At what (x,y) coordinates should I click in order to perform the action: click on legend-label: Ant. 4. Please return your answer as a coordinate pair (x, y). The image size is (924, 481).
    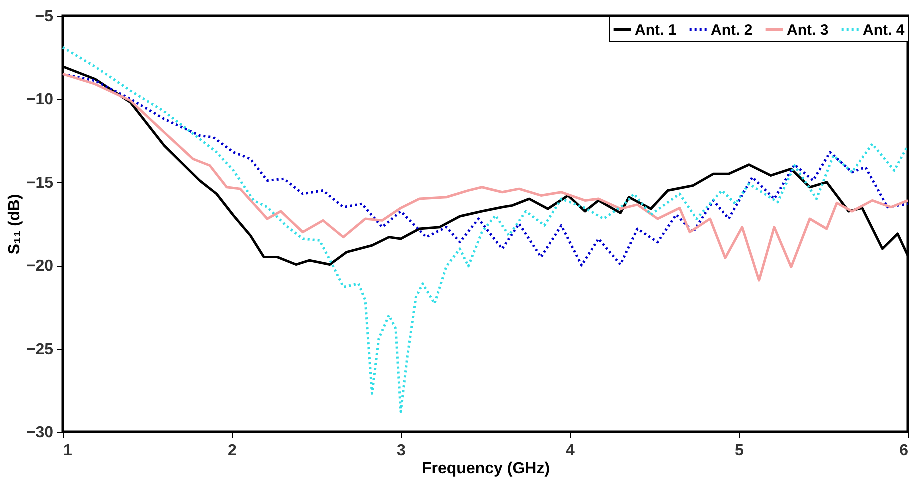
    Looking at the image, I should click on (884, 30).